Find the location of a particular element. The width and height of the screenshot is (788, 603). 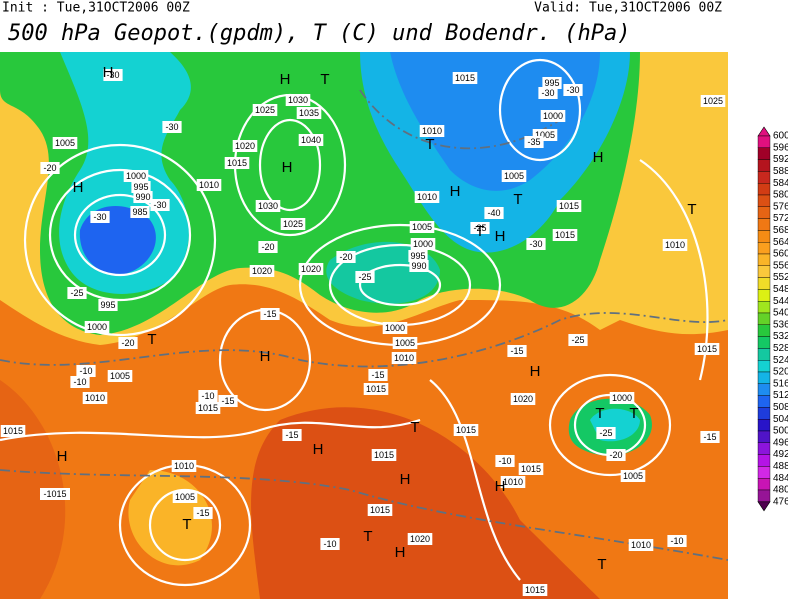

colorbar-label: 492 is located at coordinates (780, 454).